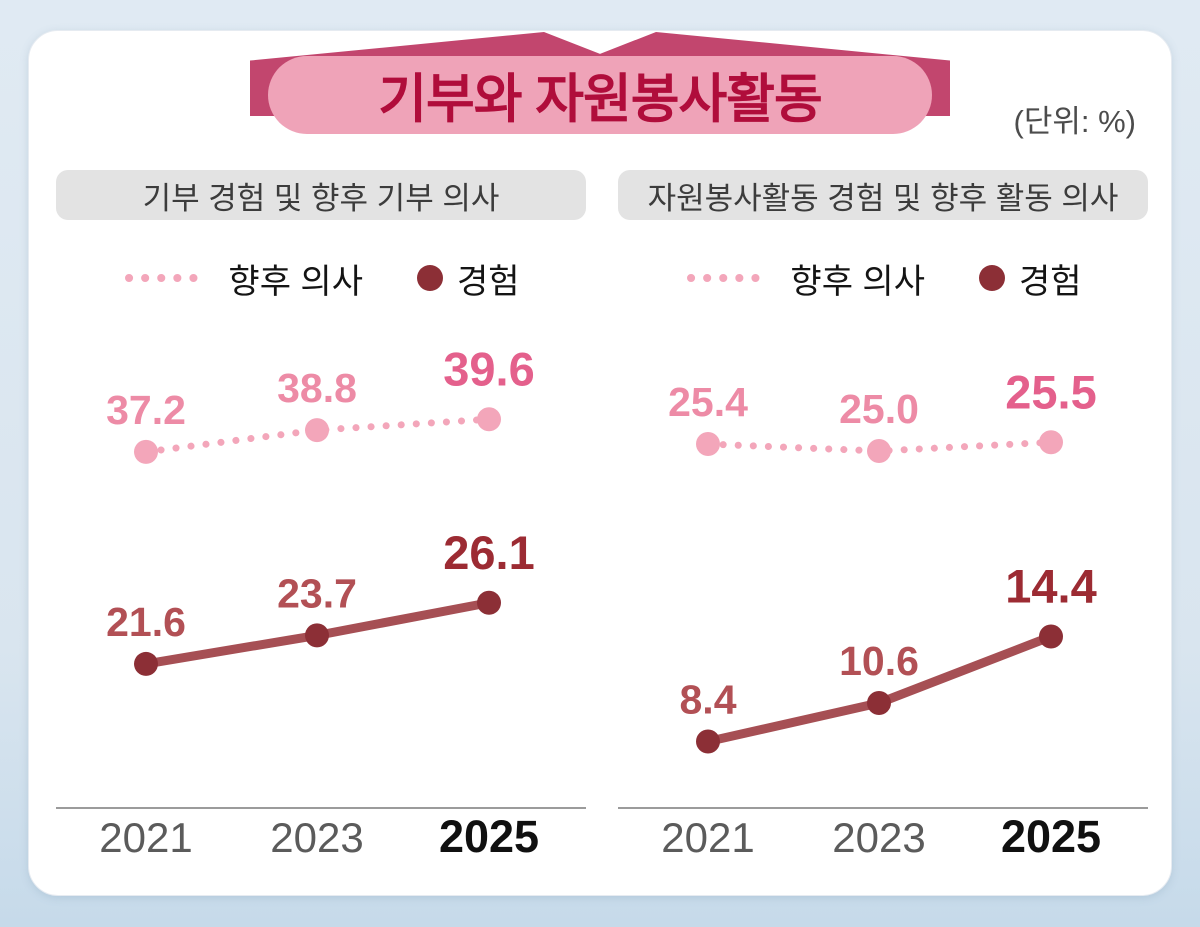 This screenshot has width=1200, height=927. What do you see at coordinates (879, 661) in the screenshot?
I see `value-label: 10.6` at bounding box center [879, 661].